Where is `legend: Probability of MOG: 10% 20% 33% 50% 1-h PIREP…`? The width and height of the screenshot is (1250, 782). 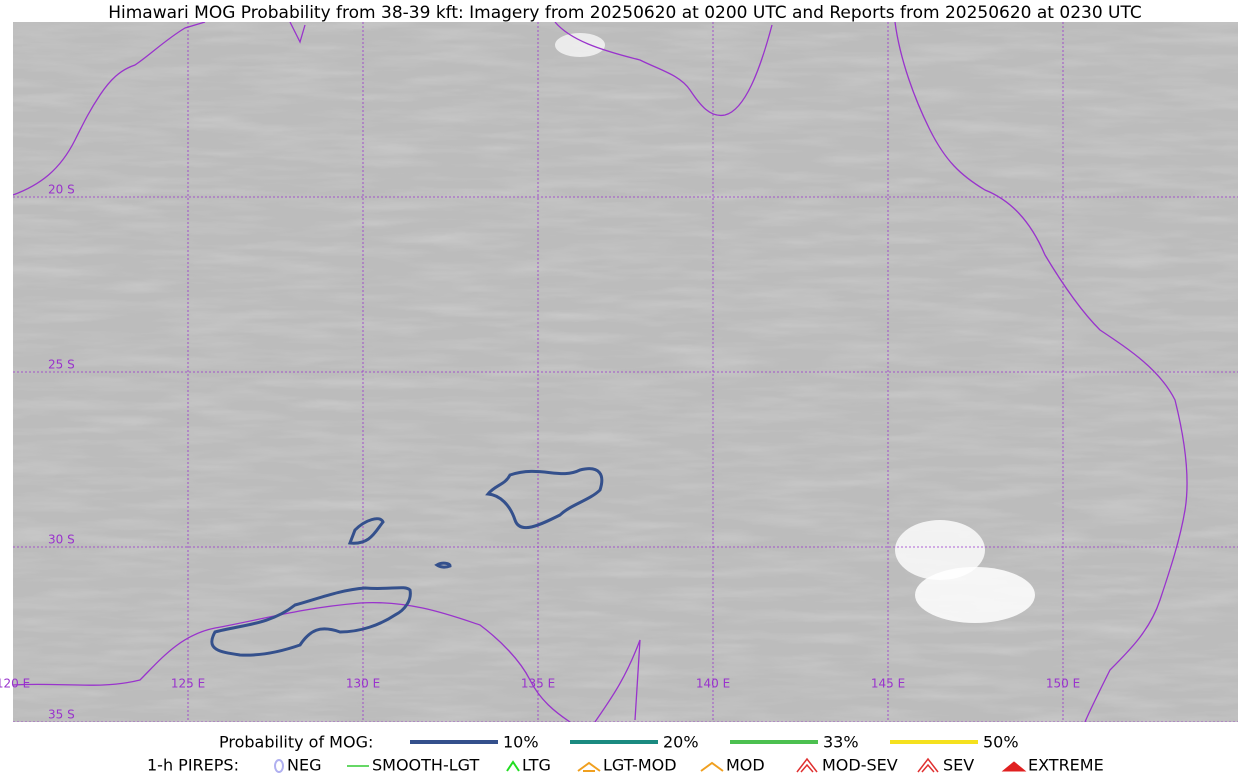 legend: Probability of MOG: 10% 20% 33% 50% 1-h PIREP… is located at coordinates (625, 754).